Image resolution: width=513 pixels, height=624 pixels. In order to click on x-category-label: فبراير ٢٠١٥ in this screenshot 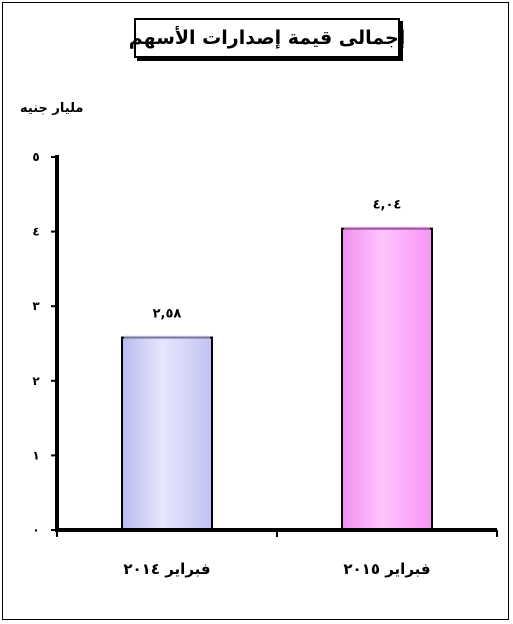, I will do `click(386, 569)`.